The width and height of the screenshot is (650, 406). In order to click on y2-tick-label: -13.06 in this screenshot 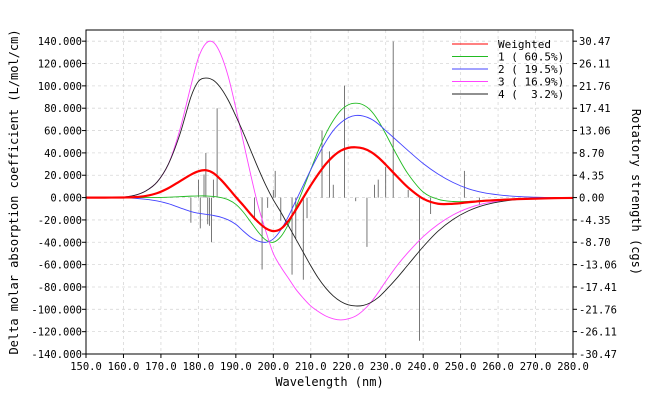, I will do `click(598, 266)`.